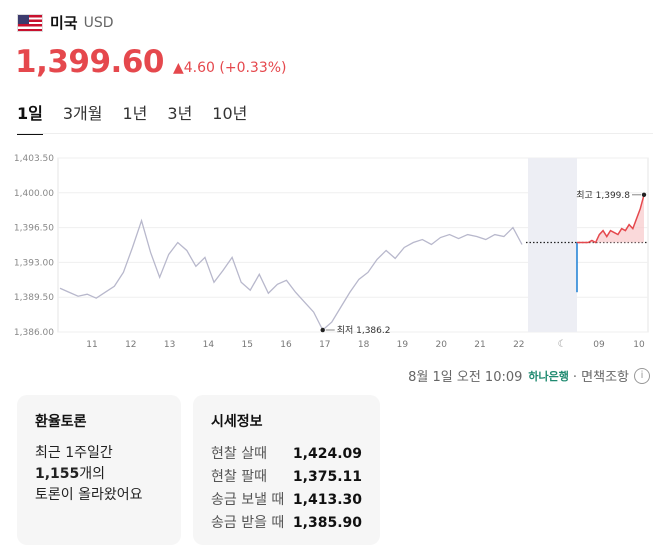 This screenshot has height=545, width=670. What do you see at coordinates (34, 298) in the screenshot?
I see `y-tick-label: 1,389.50` at bounding box center [34, 298].